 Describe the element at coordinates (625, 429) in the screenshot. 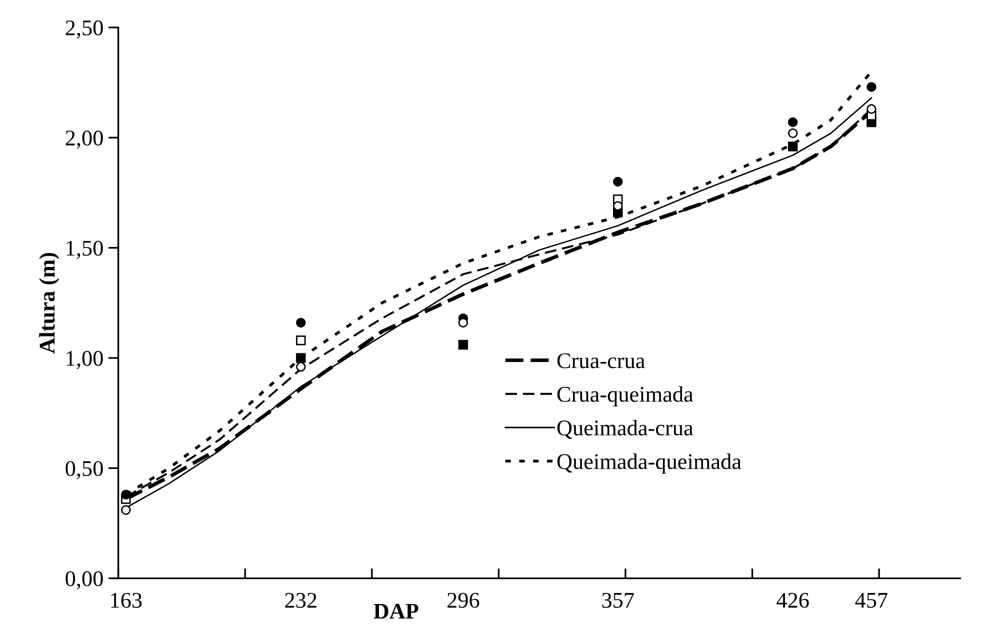

I see `legend-label: Queimada-crua` at that location.